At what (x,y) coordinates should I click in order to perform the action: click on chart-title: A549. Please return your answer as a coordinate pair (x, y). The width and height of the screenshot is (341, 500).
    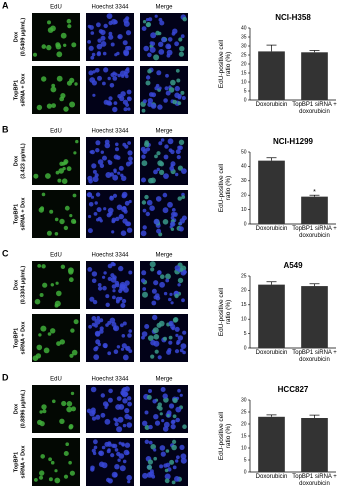
    Looking at the image, I should click on (293, 265).